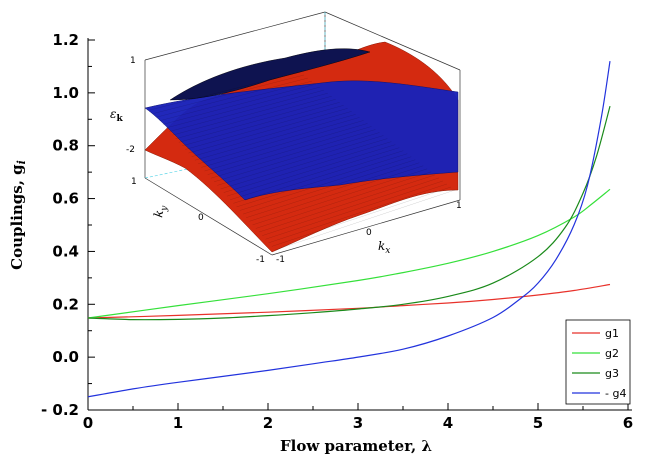 Image resolution: width=652 pixels, height=454 pixels. Describe the element at coordinates (88, 423) in the screenshot. I see `x-tick-label: 0` at that location.